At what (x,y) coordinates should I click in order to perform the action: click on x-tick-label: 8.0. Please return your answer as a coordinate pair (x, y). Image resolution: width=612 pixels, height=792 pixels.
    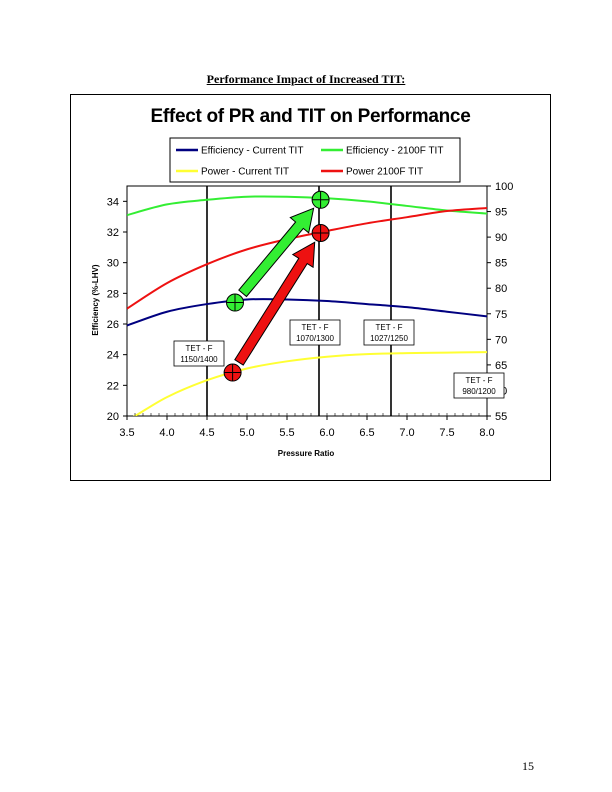
    Looking at the image, I should click on (486, 433).